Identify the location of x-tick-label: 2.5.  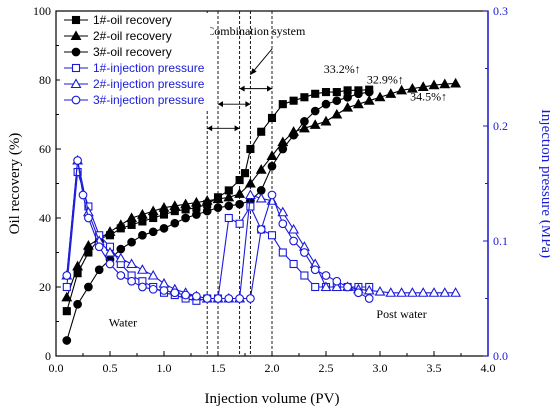
(326, 368).